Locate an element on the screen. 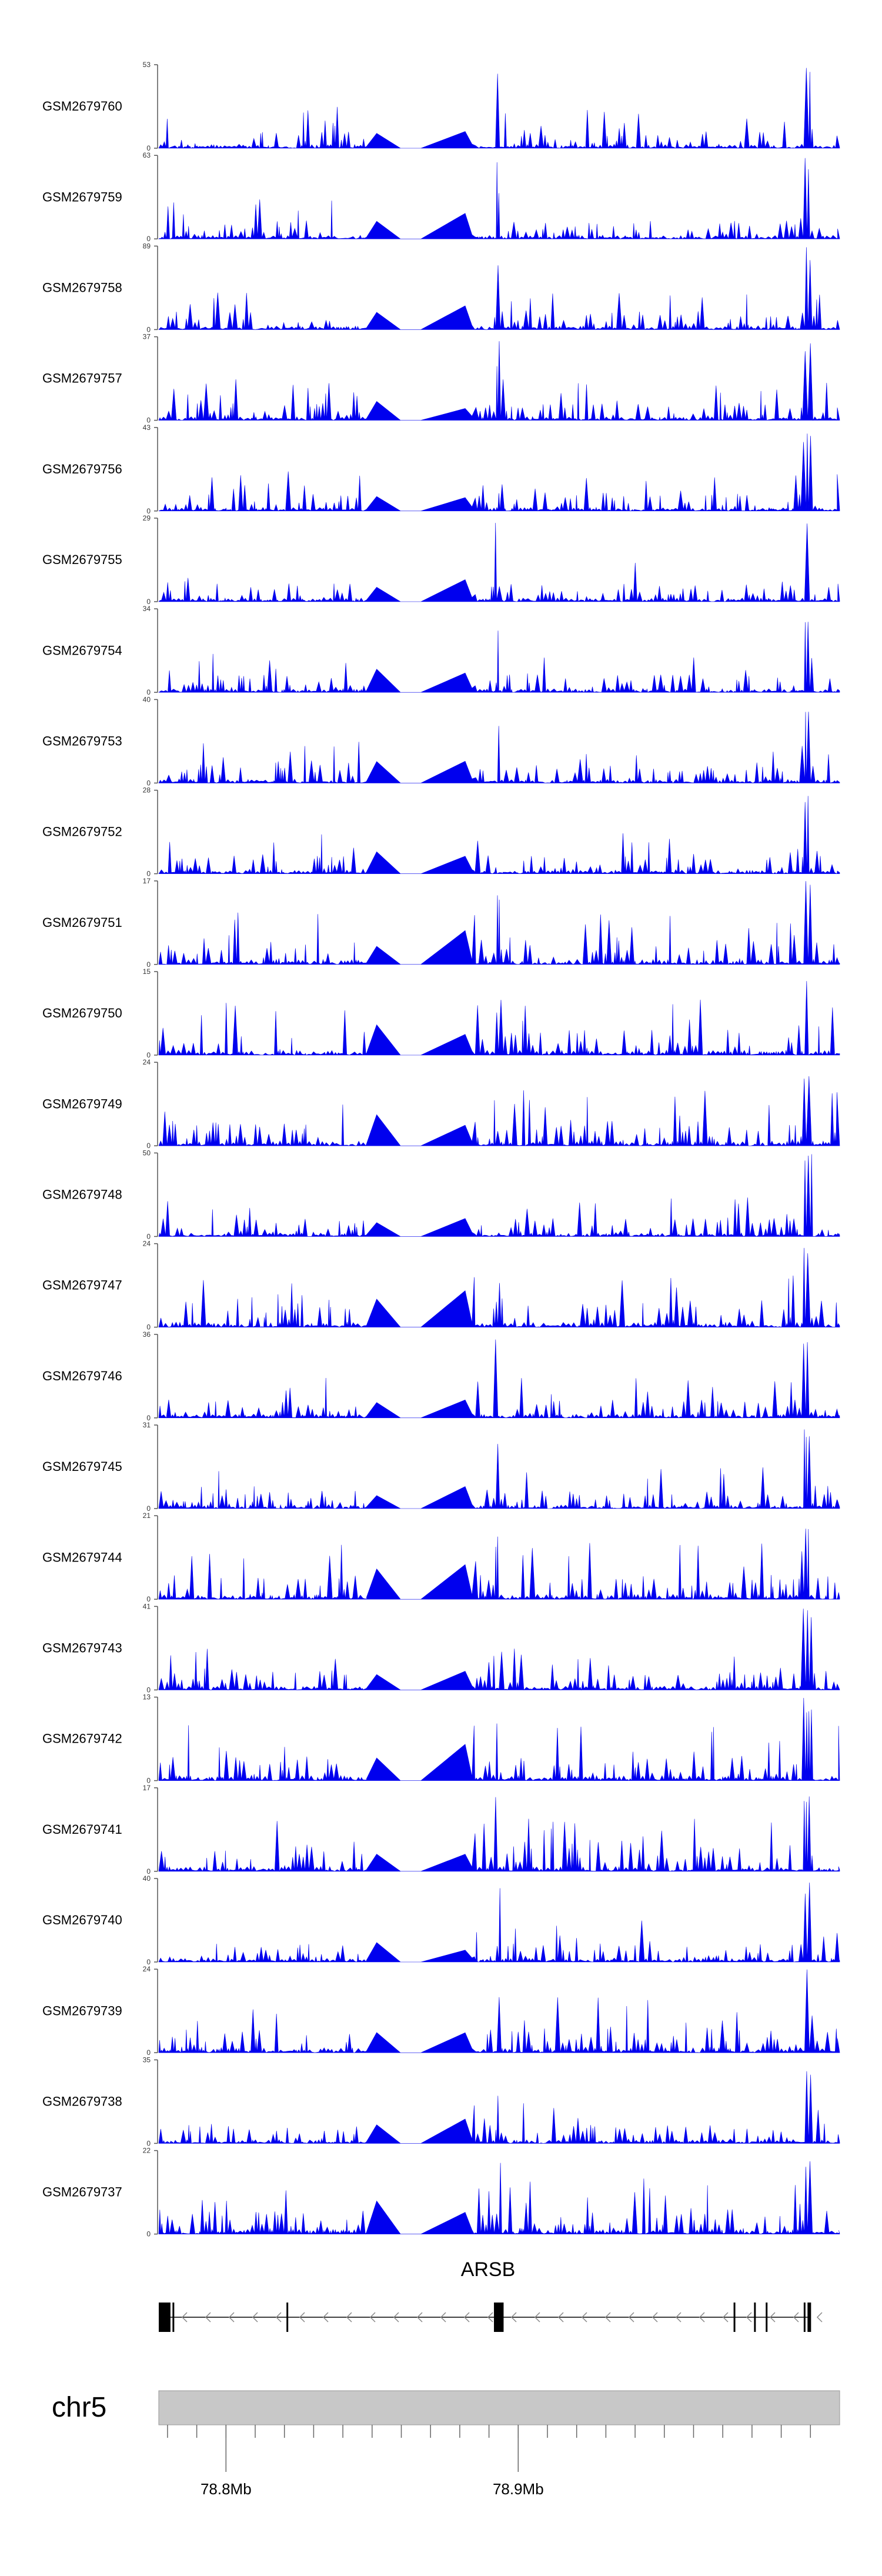  track-GSM2679756: GSM2679756 43 0 is located at coordinates (441, 469).